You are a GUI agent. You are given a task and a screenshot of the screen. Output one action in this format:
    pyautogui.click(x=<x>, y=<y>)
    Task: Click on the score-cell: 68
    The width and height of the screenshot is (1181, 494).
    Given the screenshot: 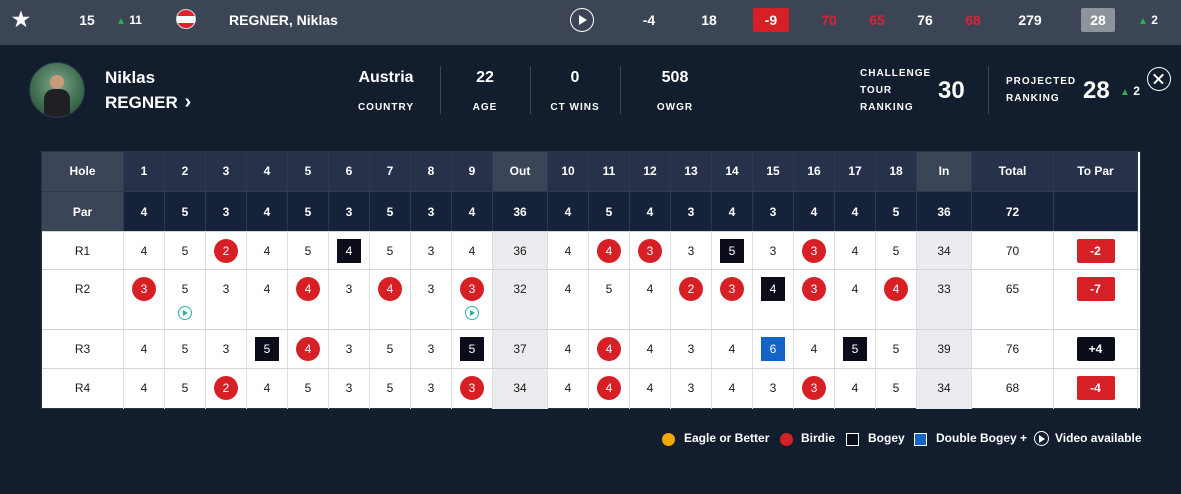 What is the action you would take?
    pyautogui.click(x=1013, y=389)
    